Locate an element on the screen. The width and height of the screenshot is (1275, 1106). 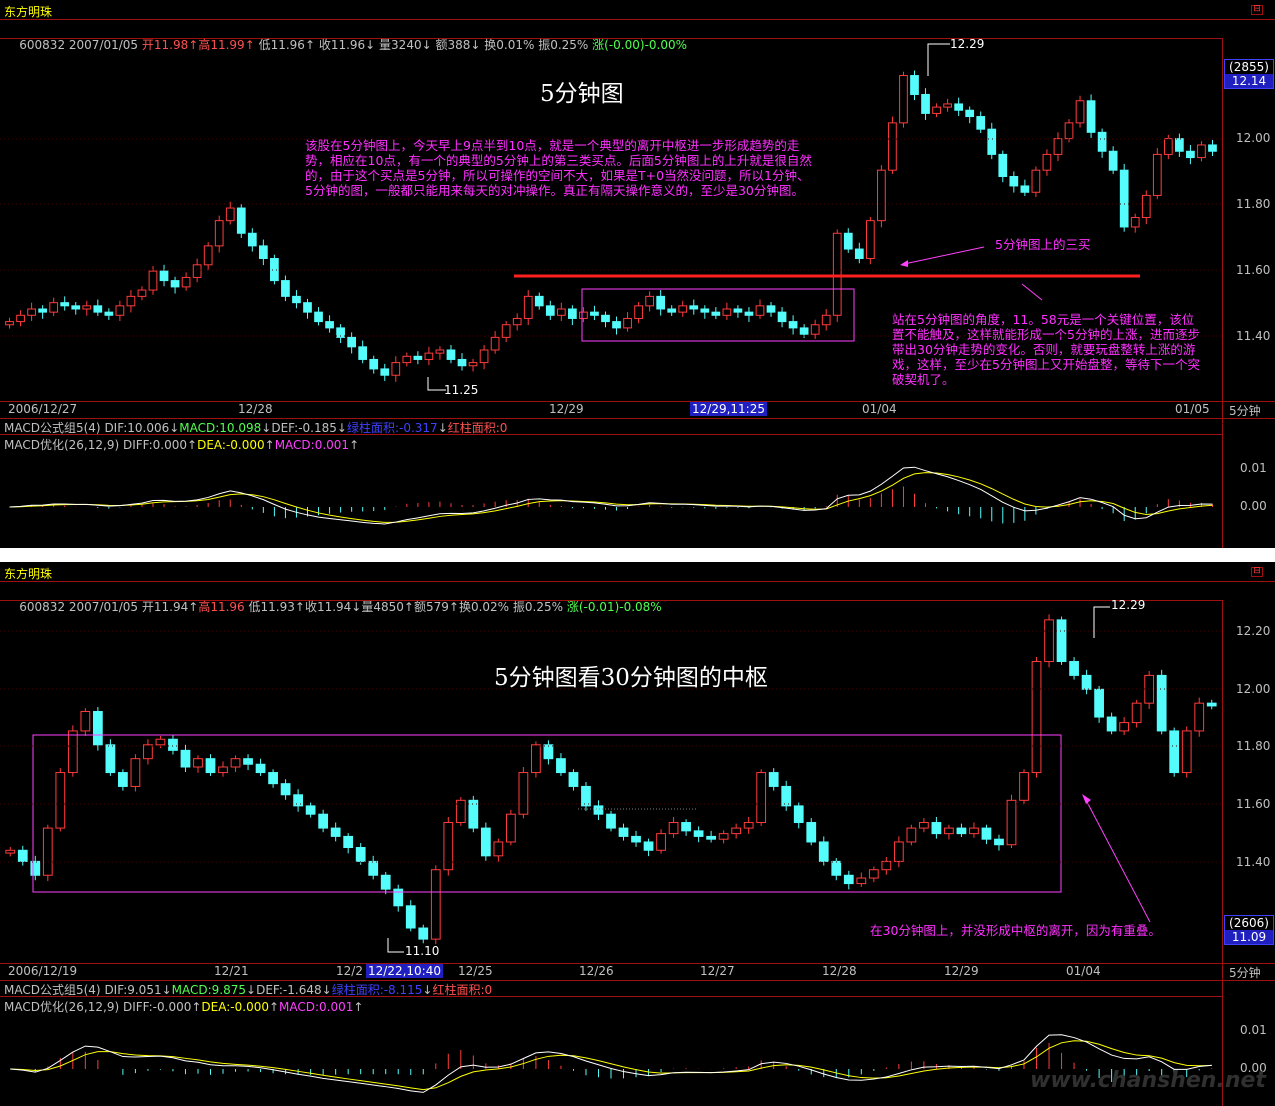
amount: 额579 is located at coordinates (431, 607).